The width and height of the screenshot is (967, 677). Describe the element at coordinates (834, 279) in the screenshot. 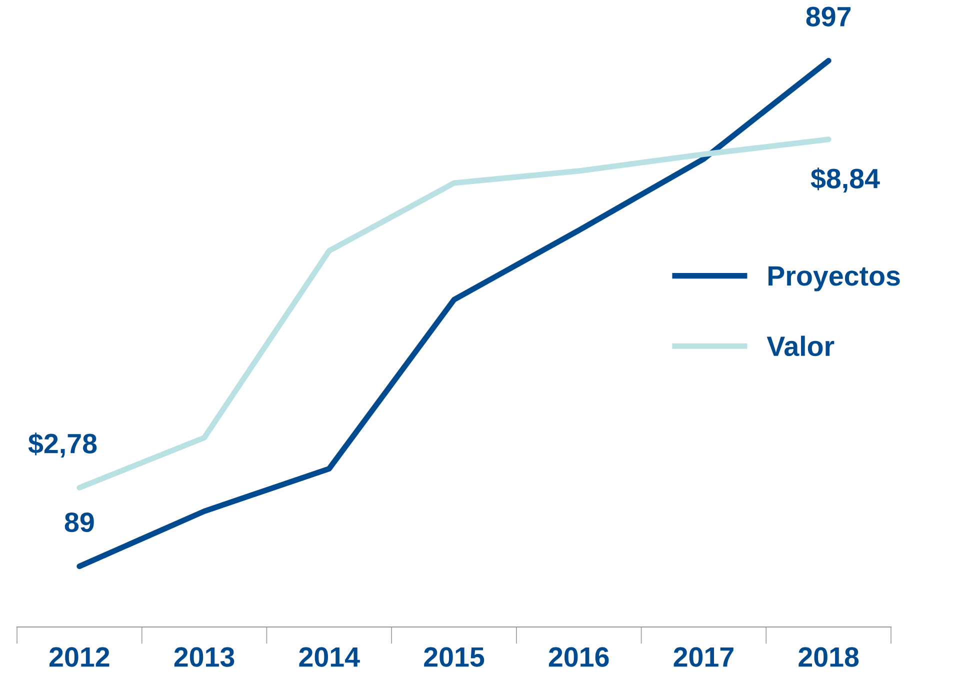

I see `legend-label: Proyectos` at that location.